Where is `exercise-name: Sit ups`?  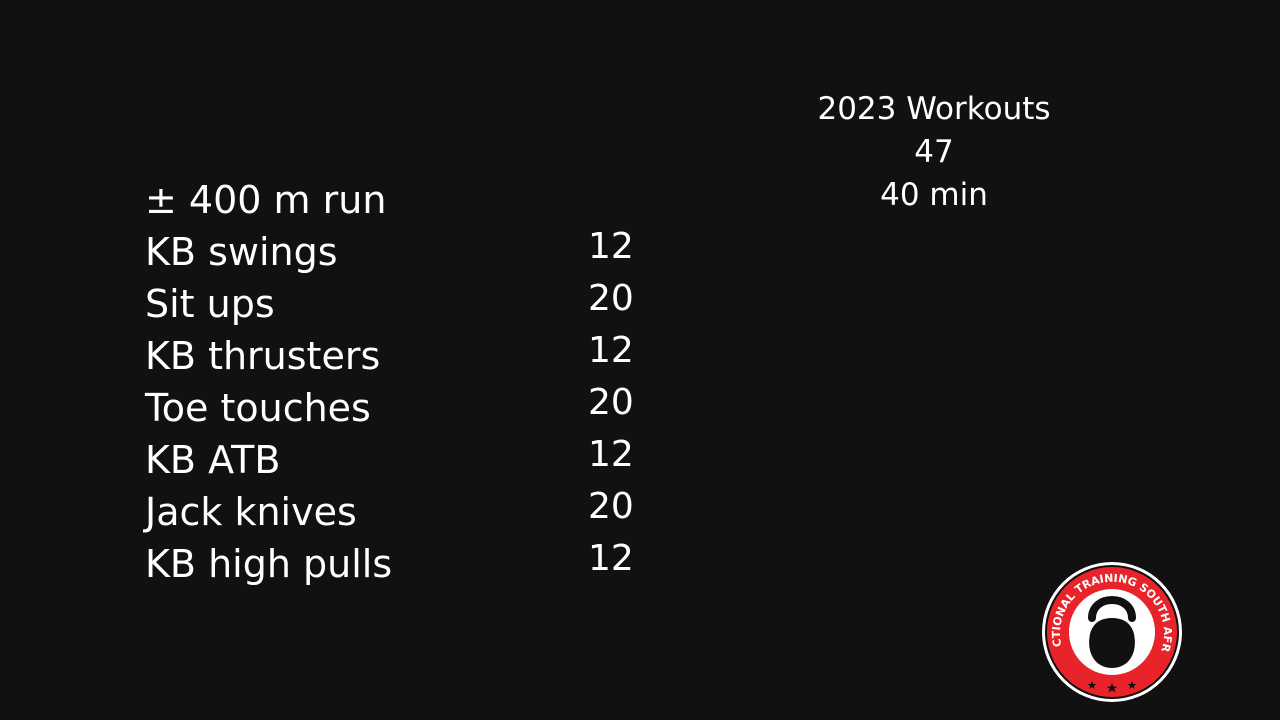
exercise-name: Sit ups is located at coordinates (210, 304).